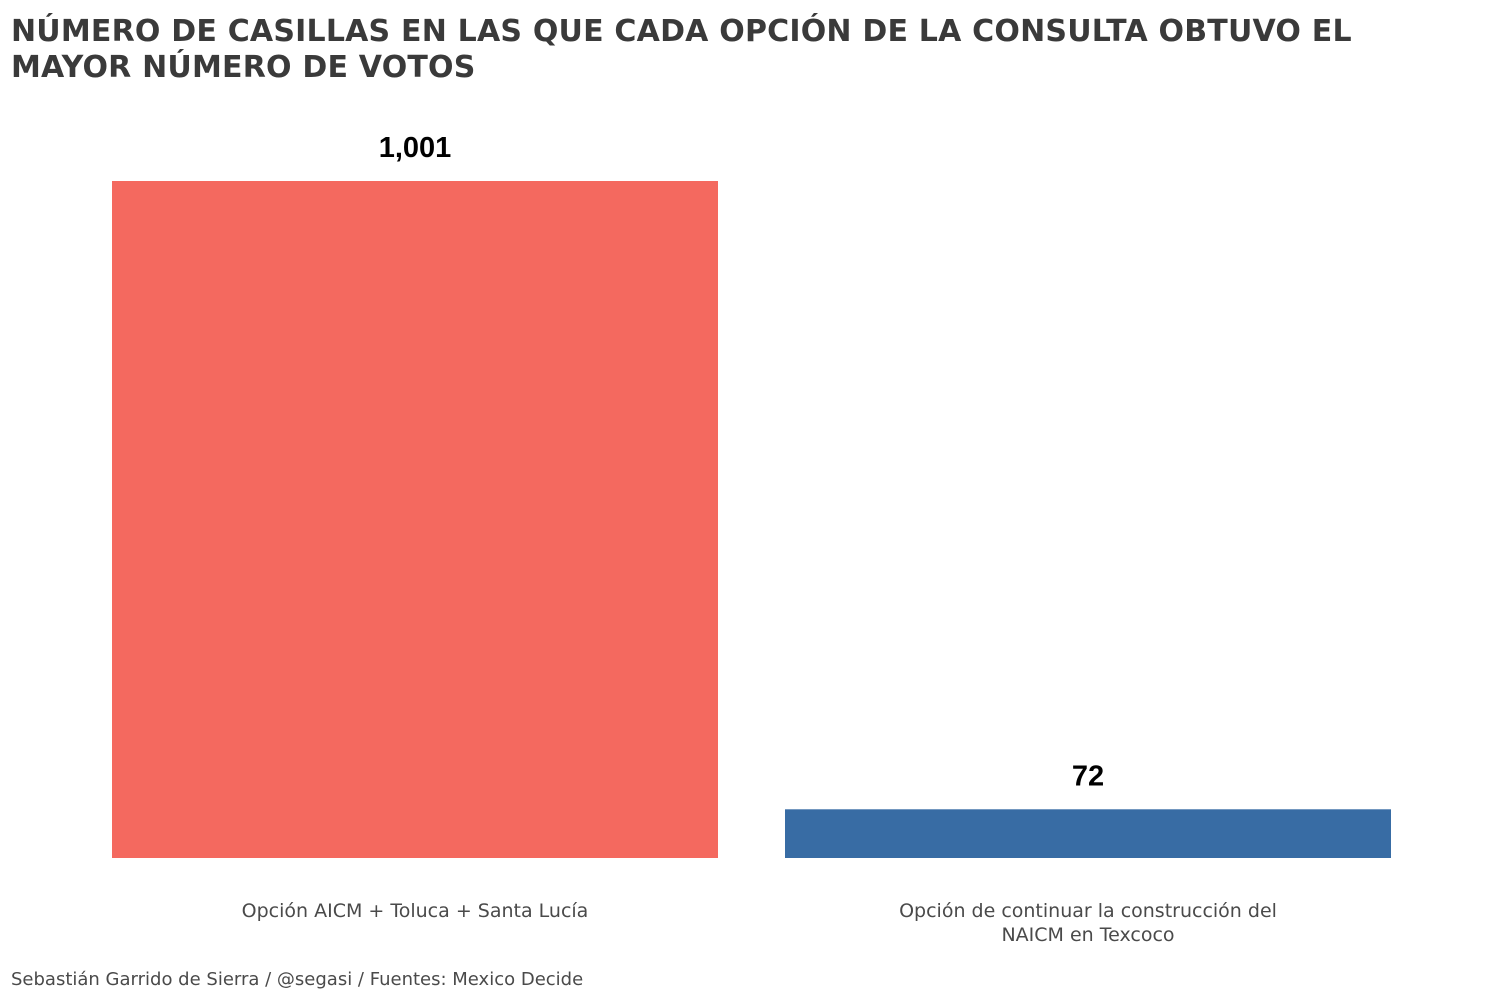 This screenshot has width=1500, height=1000. I want to click on category-label-2-line-2: NAICM en Texcoco, so click(1087, 935).